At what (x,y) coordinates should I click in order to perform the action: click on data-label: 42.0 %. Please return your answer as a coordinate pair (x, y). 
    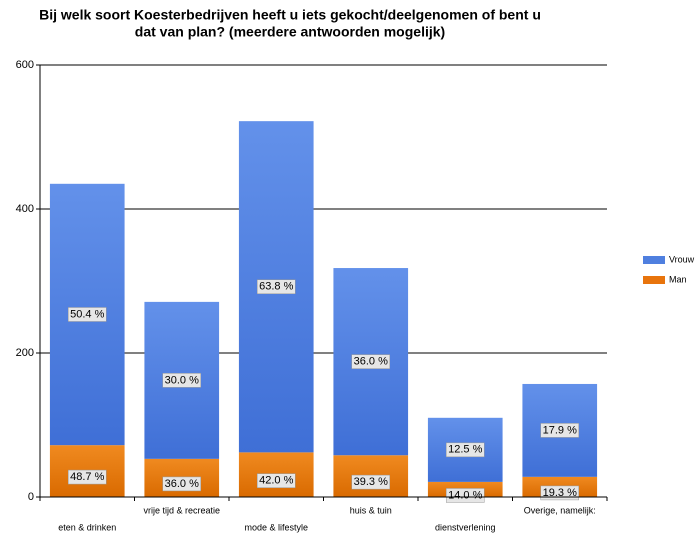
    Looking at the image, I should click on (276, 481).